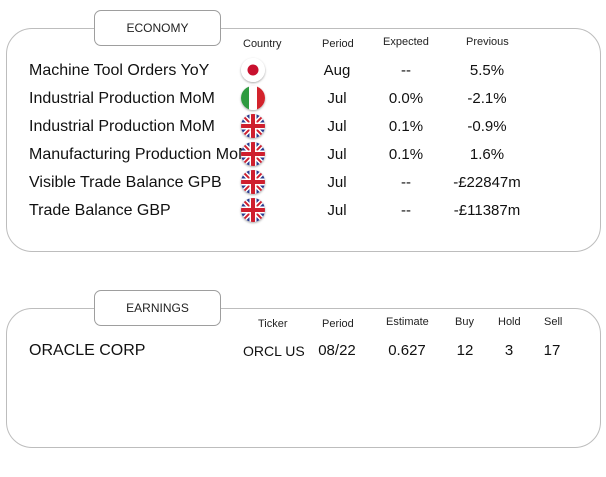 The width and height of the screenshot is (606, 477). Describe the element at coordinates (87, 350) in the screenshot. I see `company-name: ORACLE CORP` at that location.